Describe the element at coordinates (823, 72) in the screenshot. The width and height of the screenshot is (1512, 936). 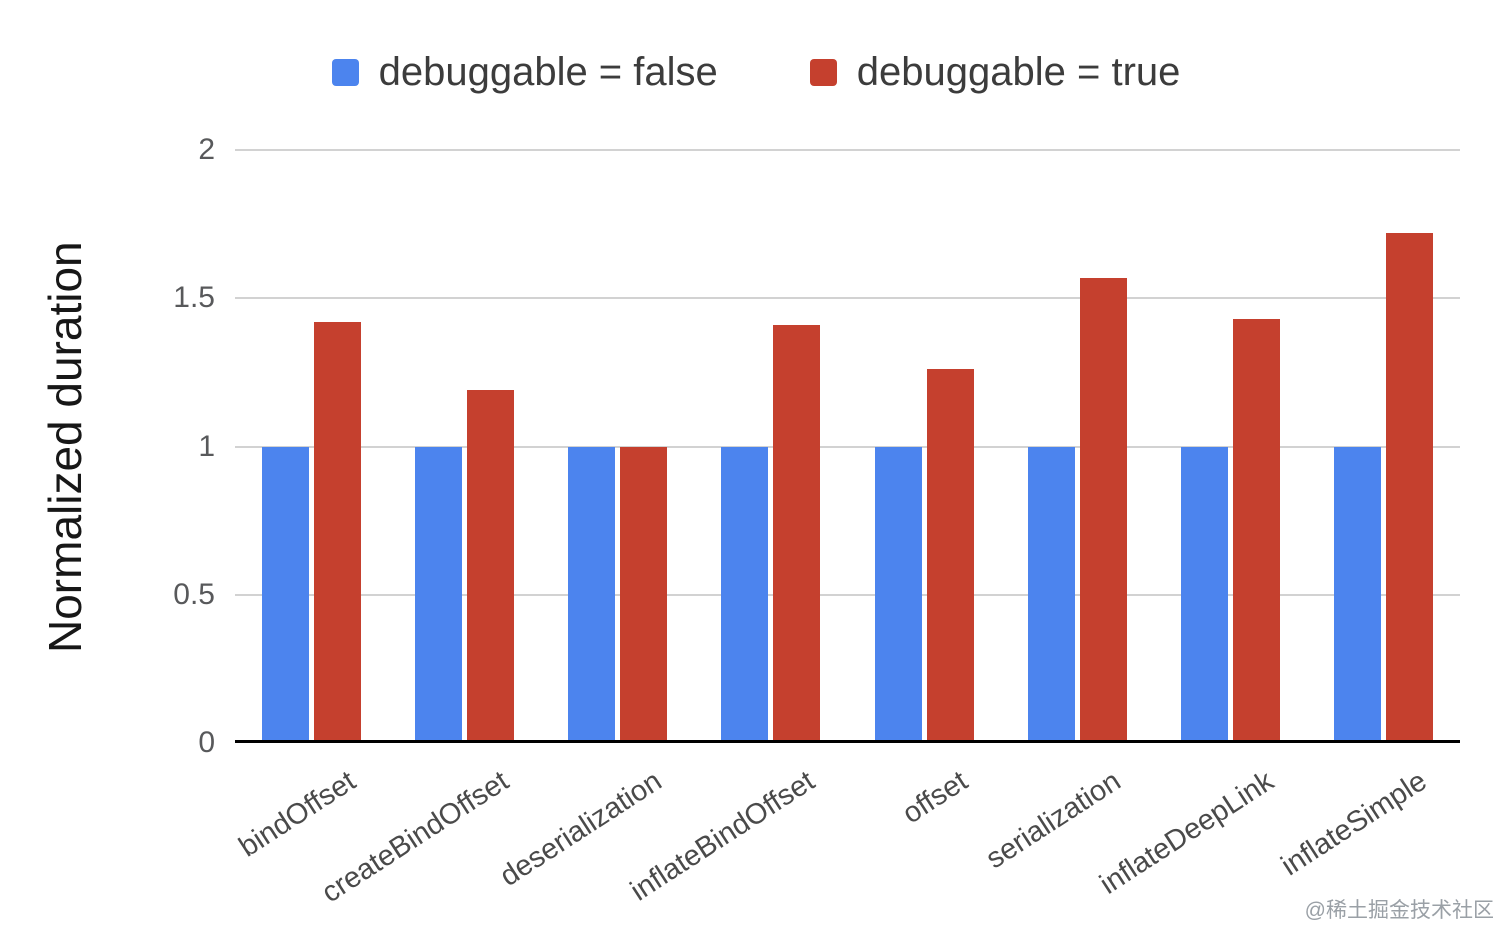
I see `legend-swatch-red` at that location.